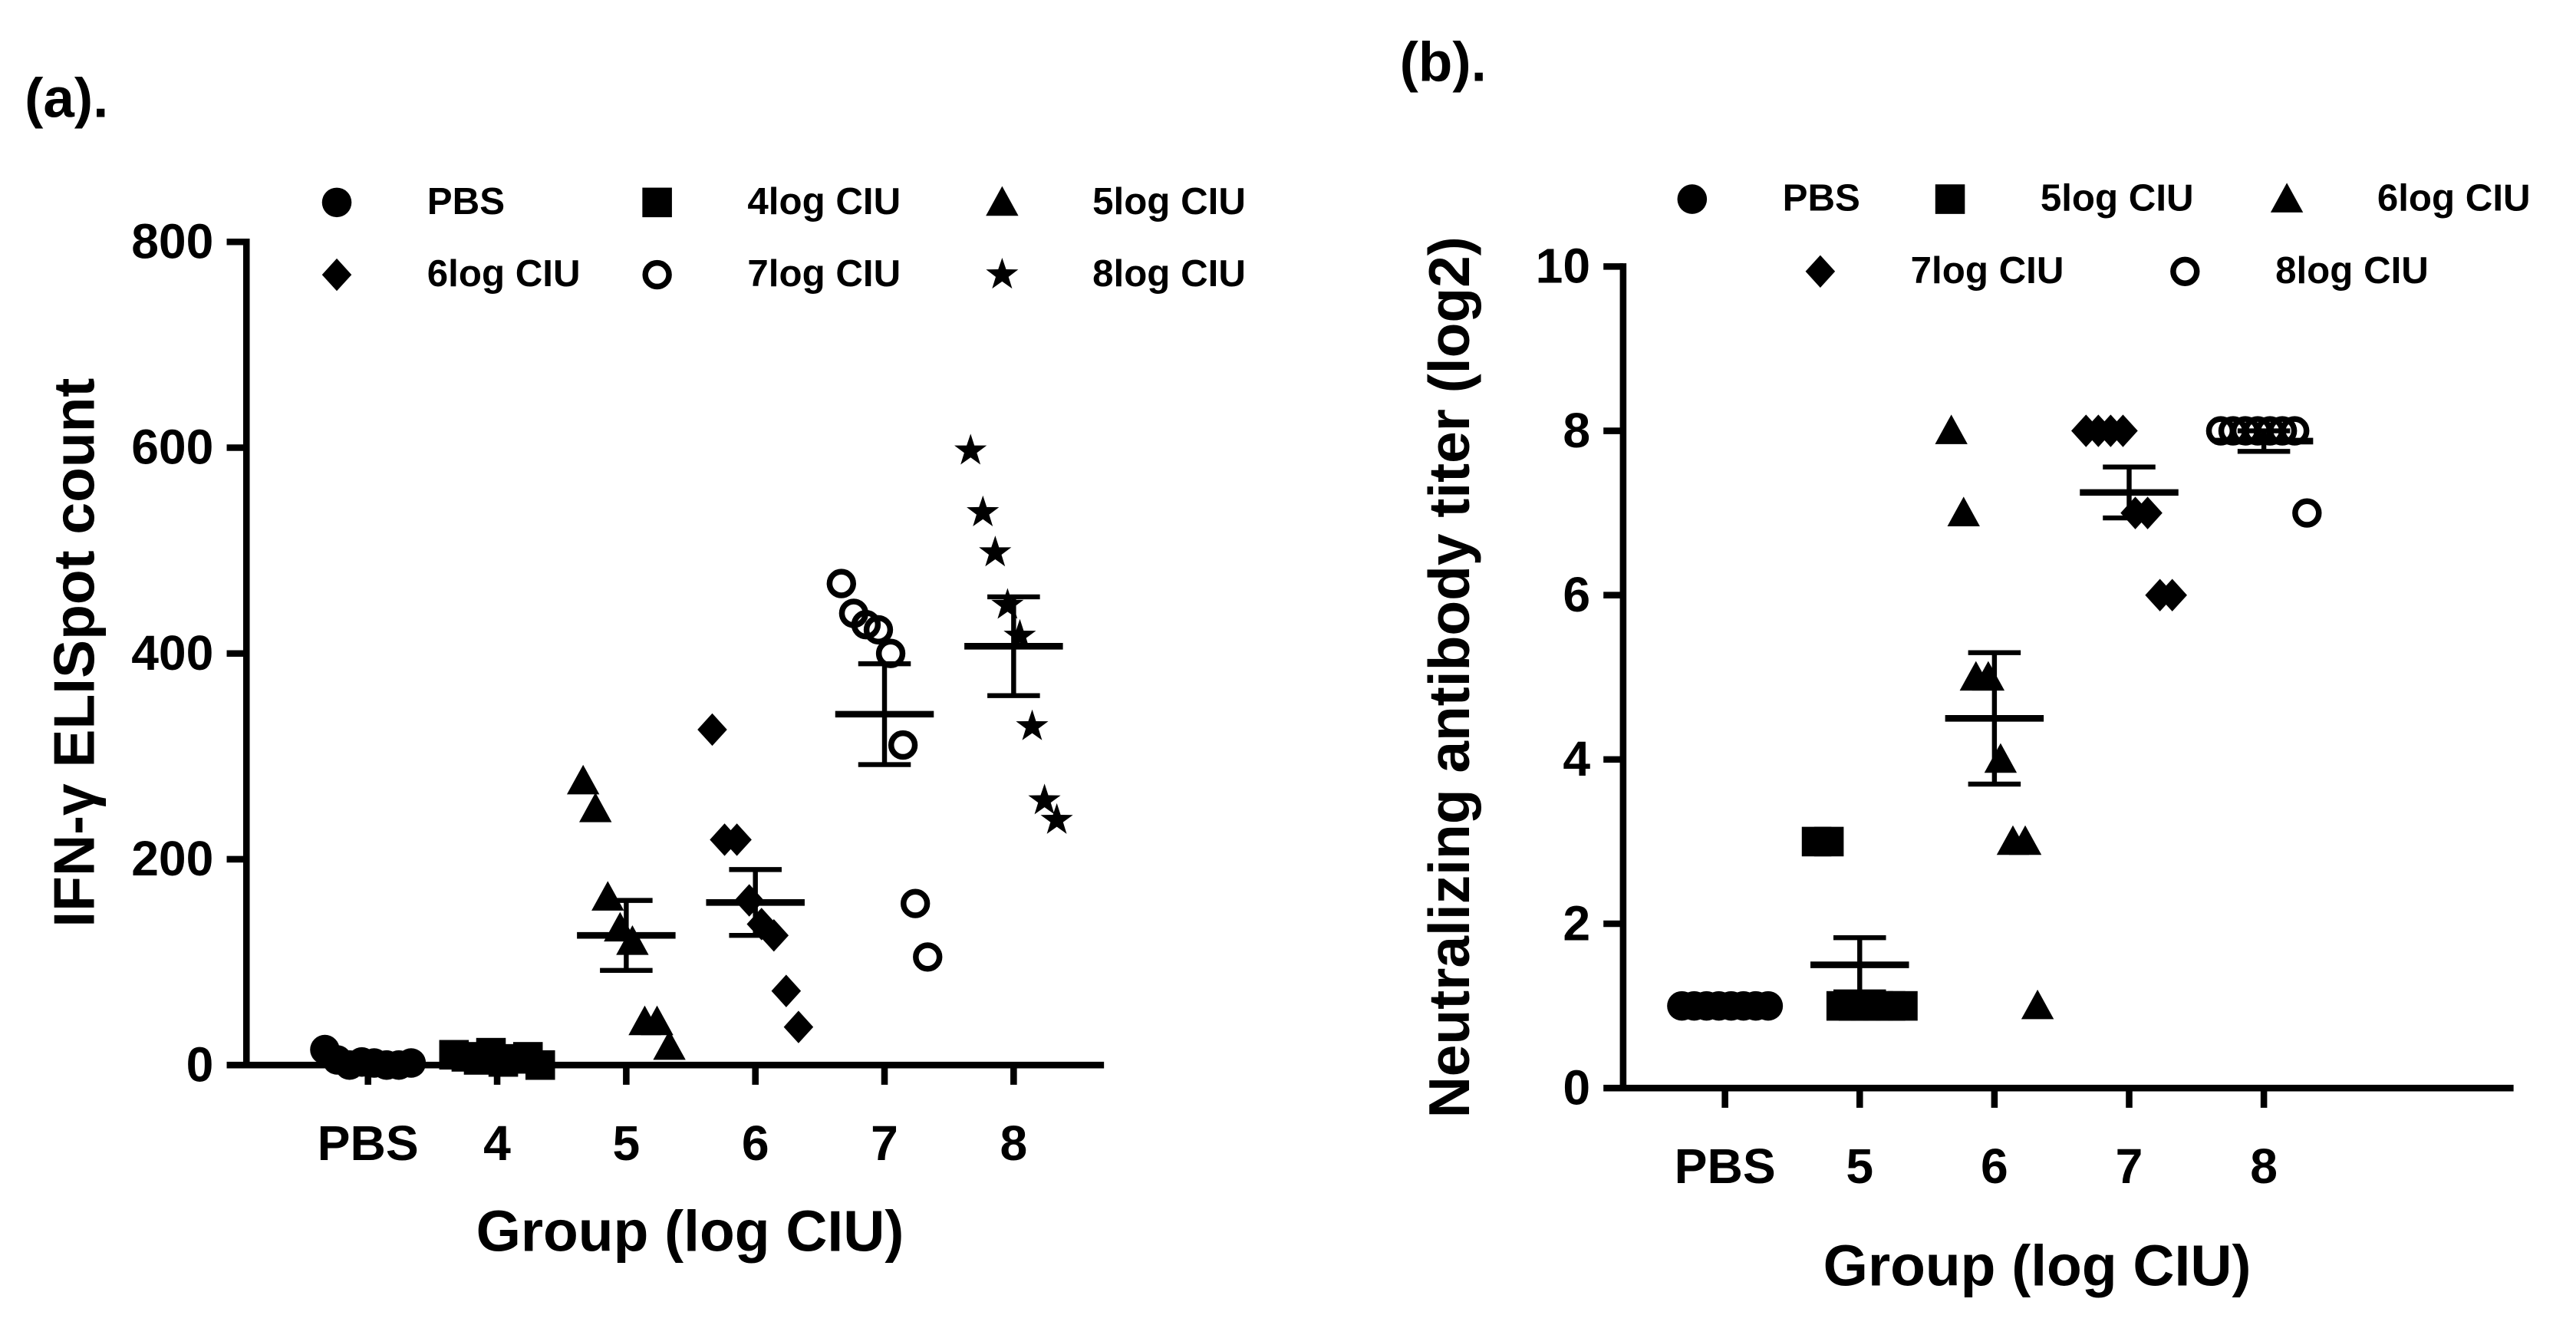 This screenshot has width=2576, height=1325. I want to click on x-tick-label: 4, so click(497, 1143).